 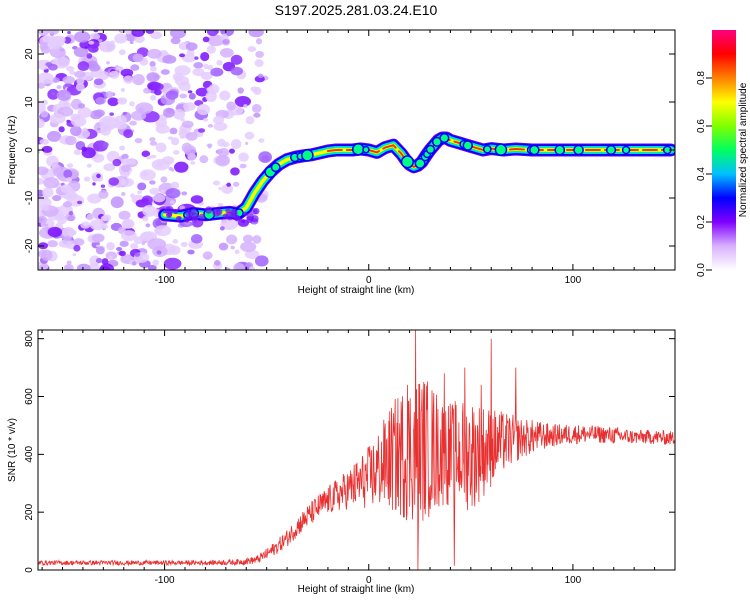 I want to click on snr-xtick-label: -100, so click(x=165, y=580).